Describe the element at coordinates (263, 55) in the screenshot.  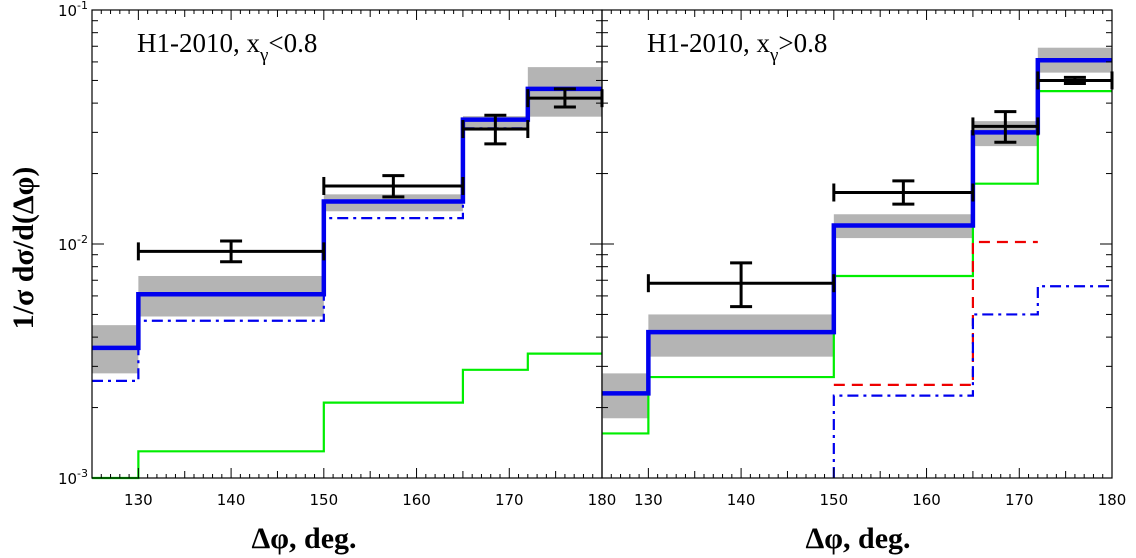
I see `panel-title-left-sub: γ` at that location.